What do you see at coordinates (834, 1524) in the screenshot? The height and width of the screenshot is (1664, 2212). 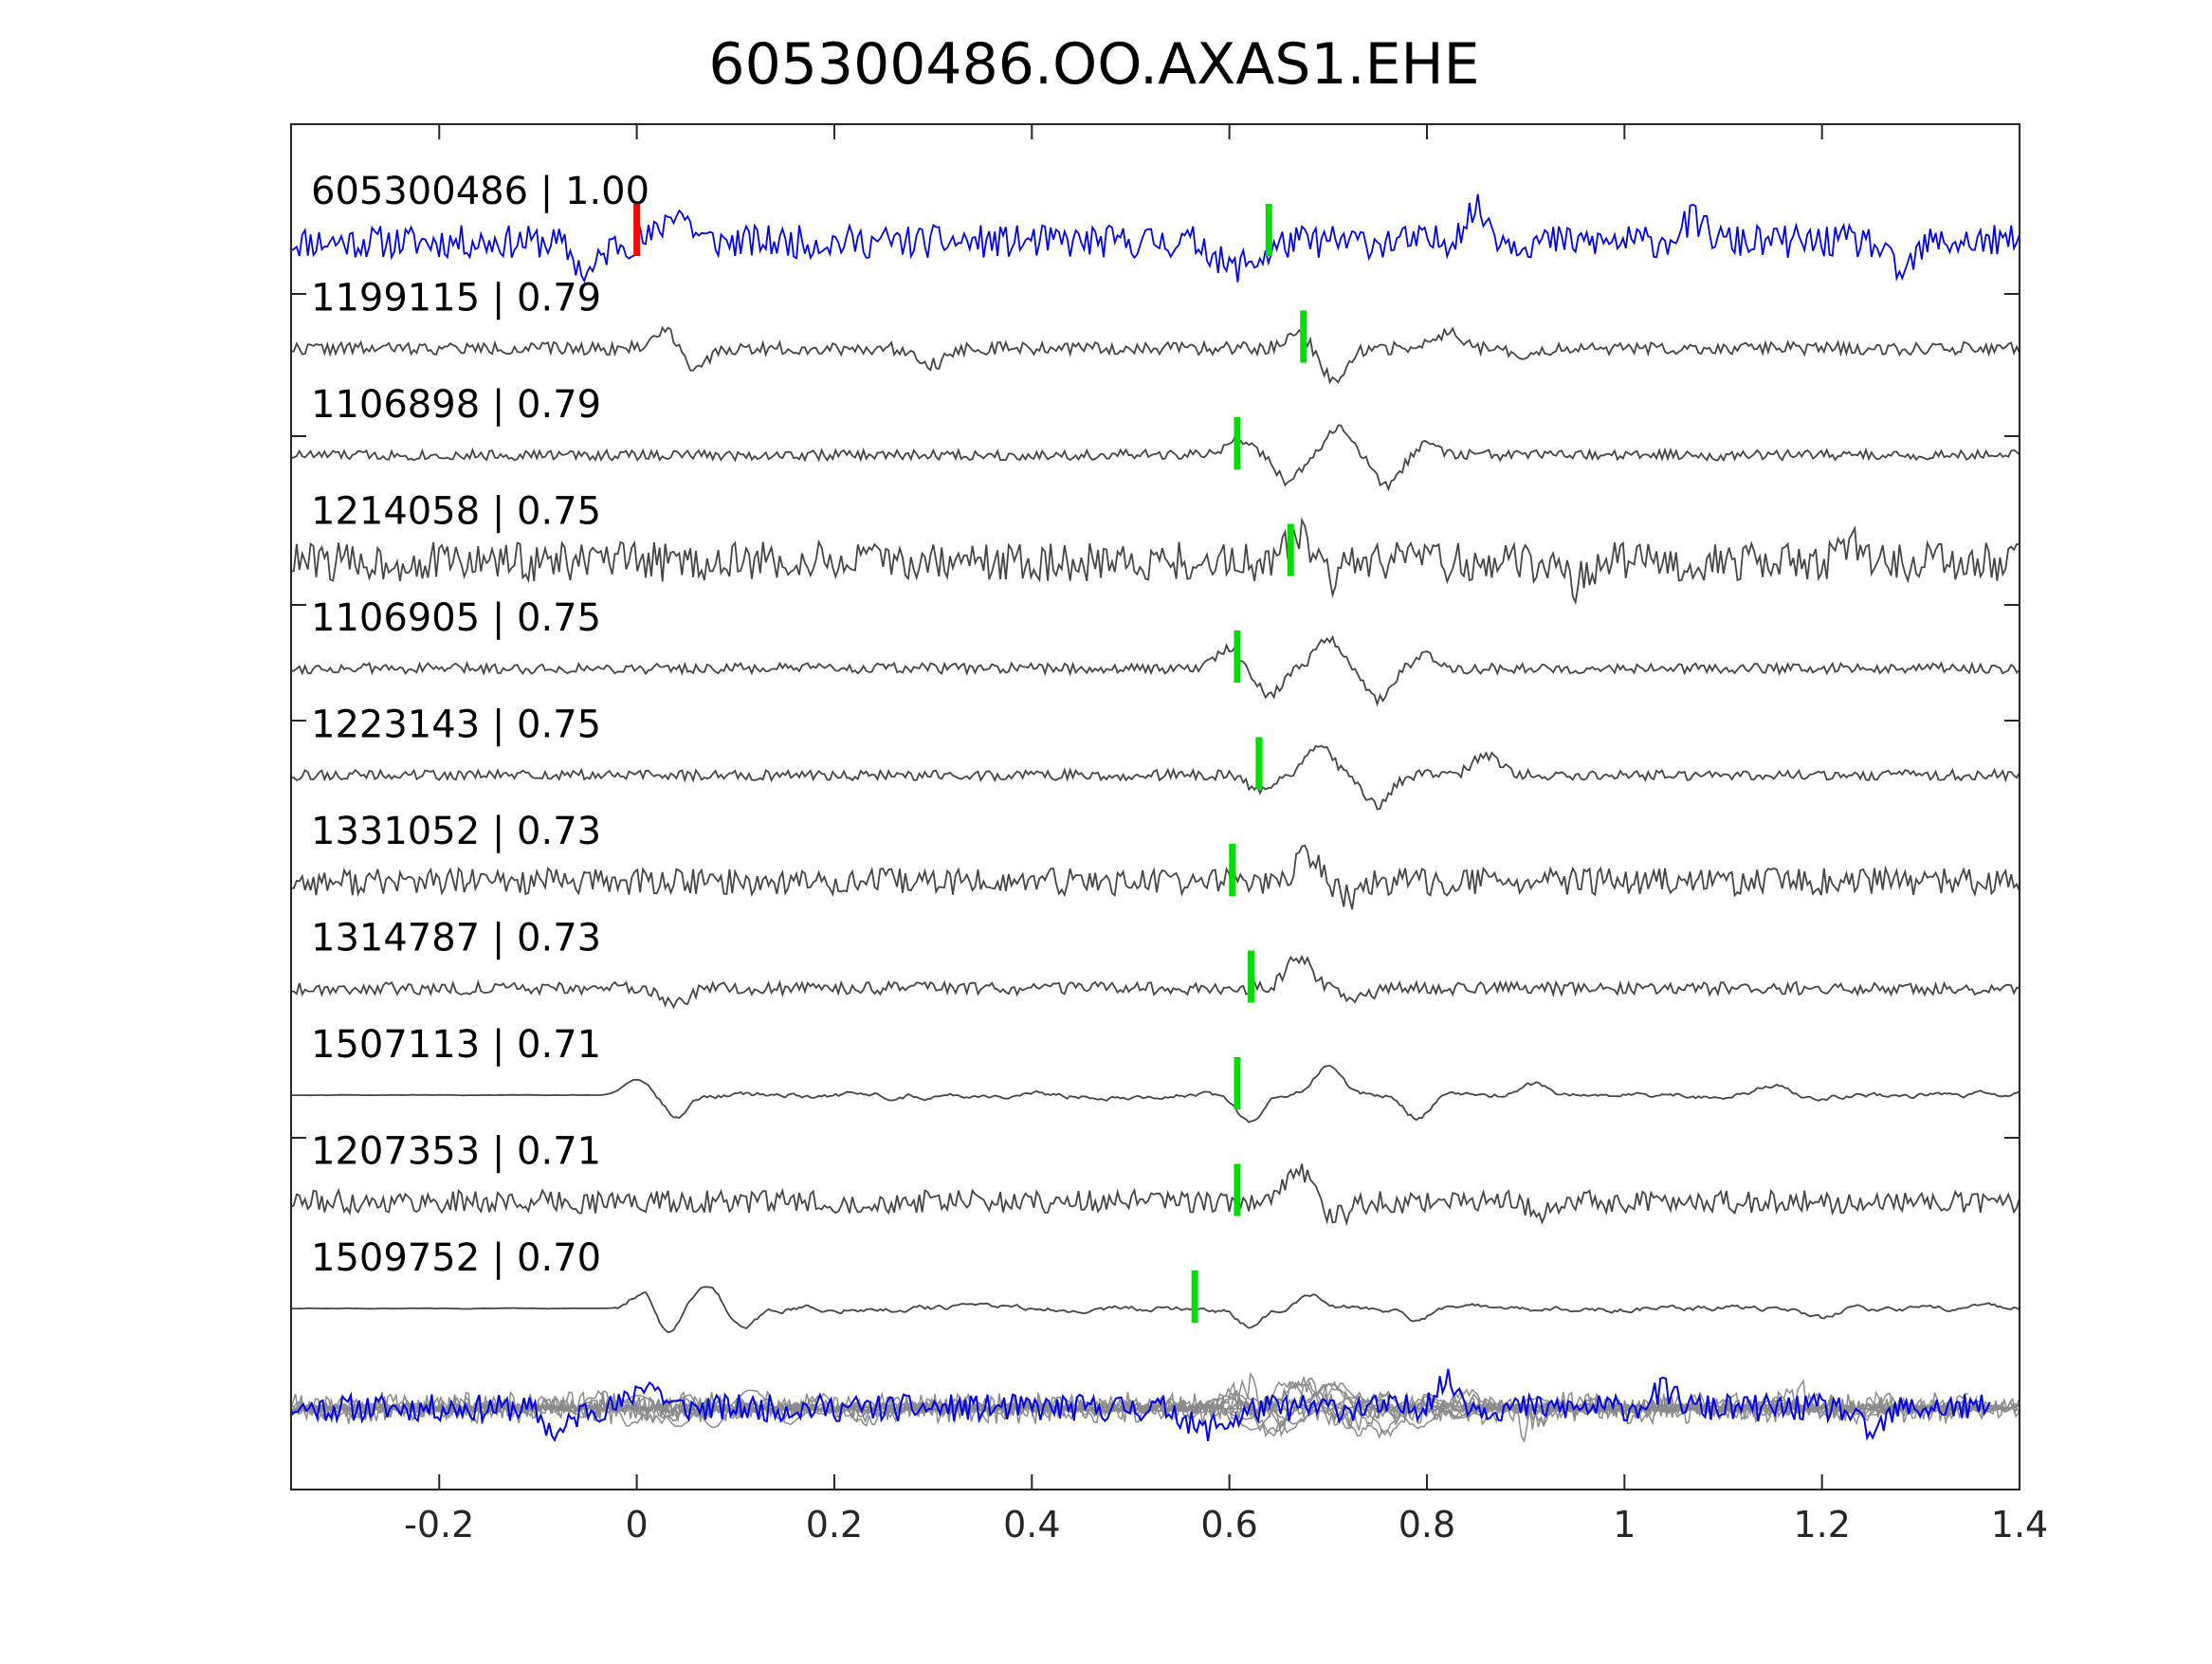 I see `x-tick-label: 0.2` at bounding box center [834, 1524].